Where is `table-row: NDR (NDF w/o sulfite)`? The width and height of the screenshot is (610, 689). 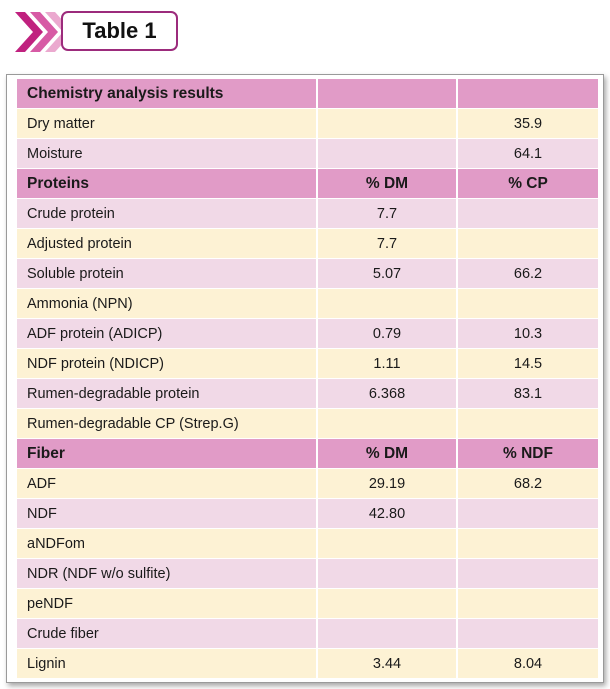
table-row: NDR (NDF w/o sulfite) is located at coordinates (308, 573).